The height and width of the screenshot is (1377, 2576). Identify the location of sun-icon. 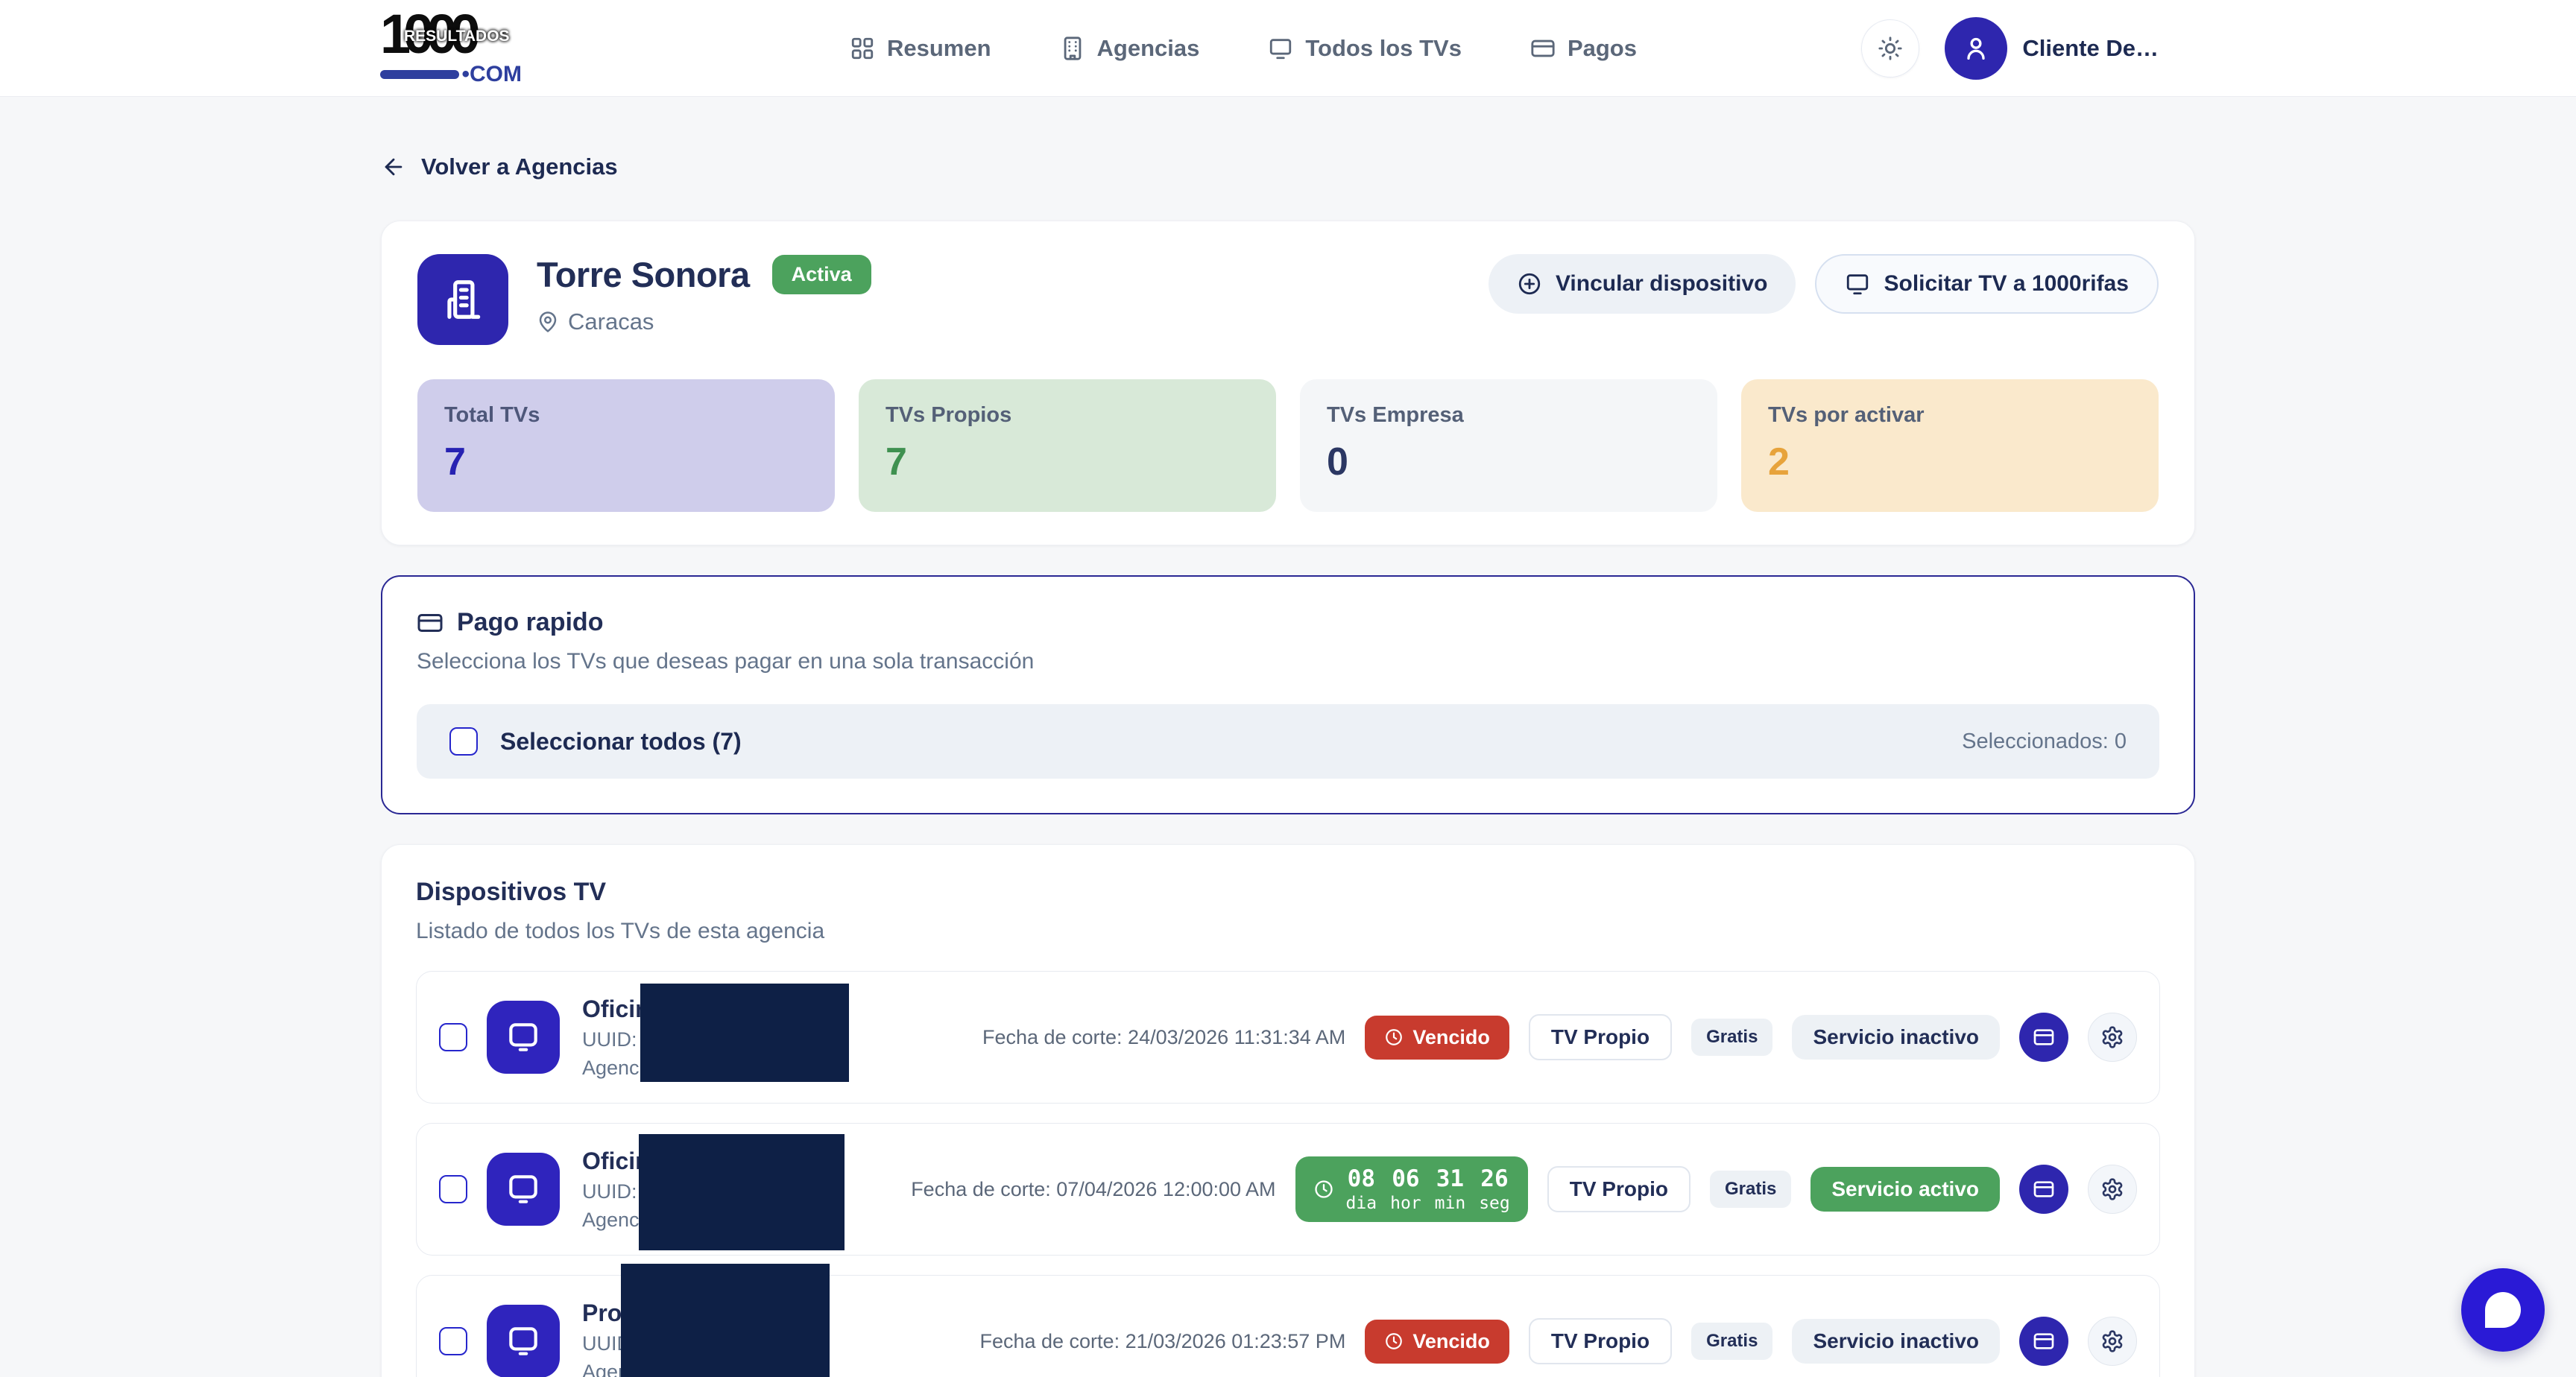
(1890, 48).